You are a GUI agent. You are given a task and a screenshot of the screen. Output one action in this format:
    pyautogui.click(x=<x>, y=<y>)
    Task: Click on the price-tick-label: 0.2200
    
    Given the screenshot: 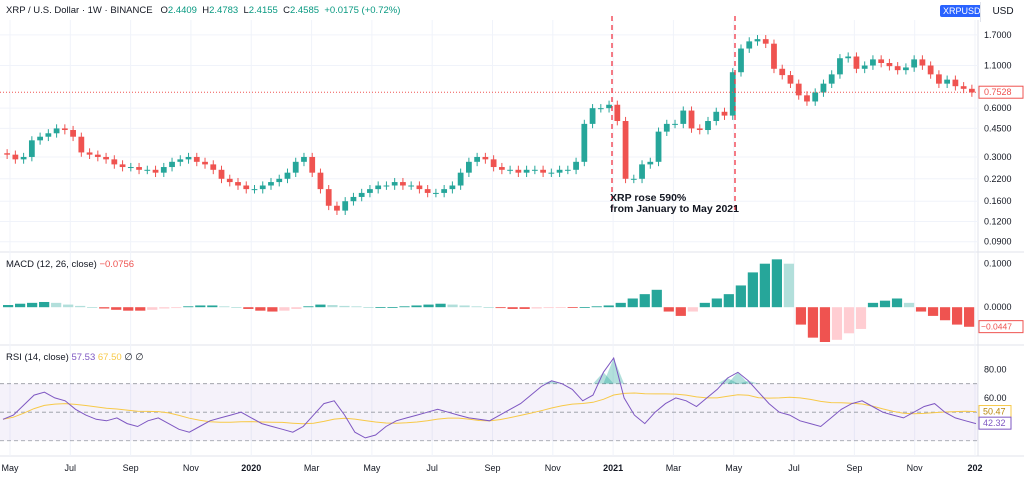 What is the action you would take?
    pyautogui.click(x=998, y=179)
    